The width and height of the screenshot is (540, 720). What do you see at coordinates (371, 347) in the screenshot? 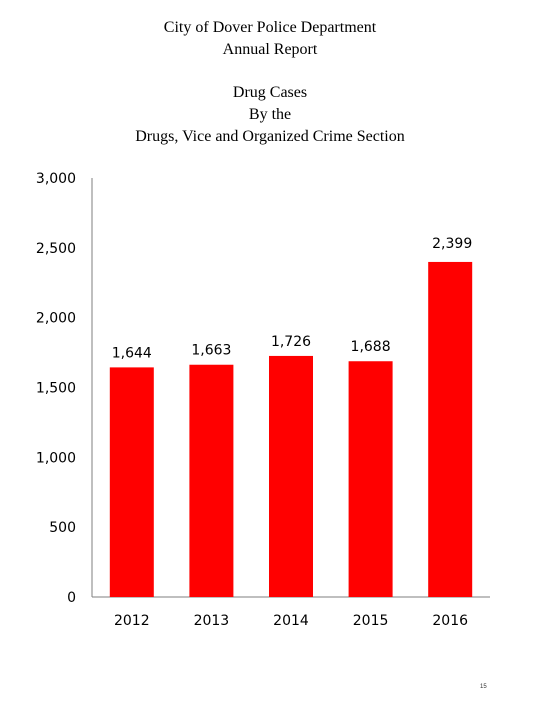
I see `data-label: 1,688` at bounding box center [371, 347].